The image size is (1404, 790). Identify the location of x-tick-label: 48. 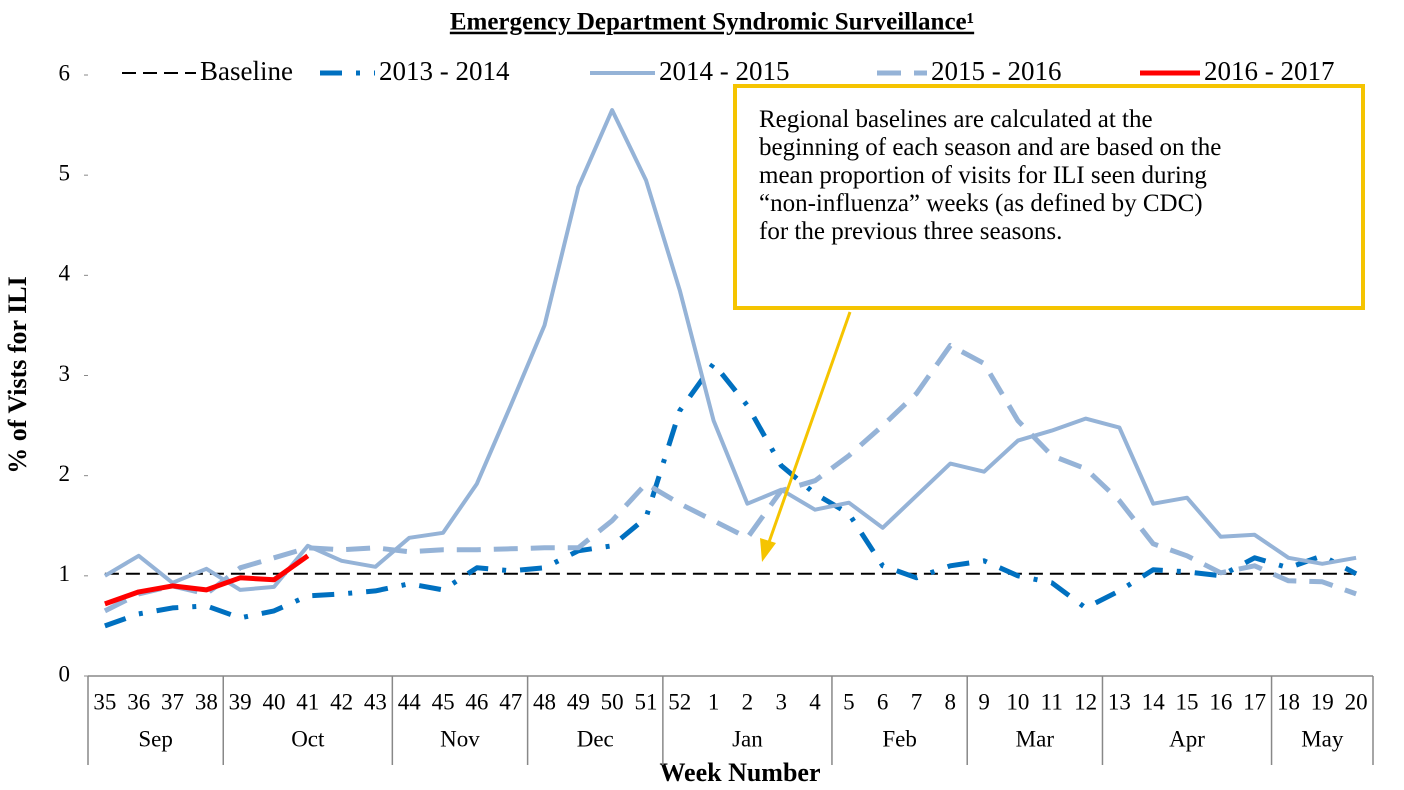
(544, 701).